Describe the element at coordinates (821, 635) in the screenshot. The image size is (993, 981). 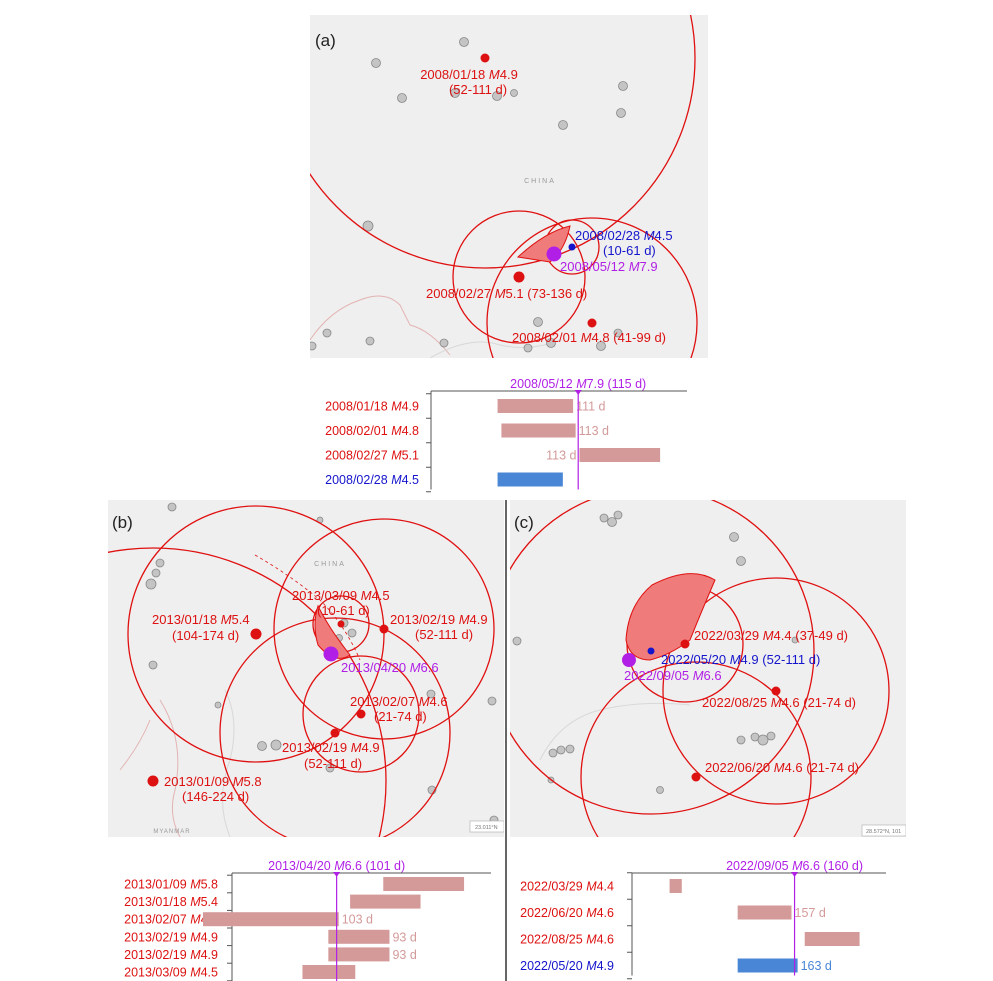
I see `label-range: (37-49 d)` at that location.